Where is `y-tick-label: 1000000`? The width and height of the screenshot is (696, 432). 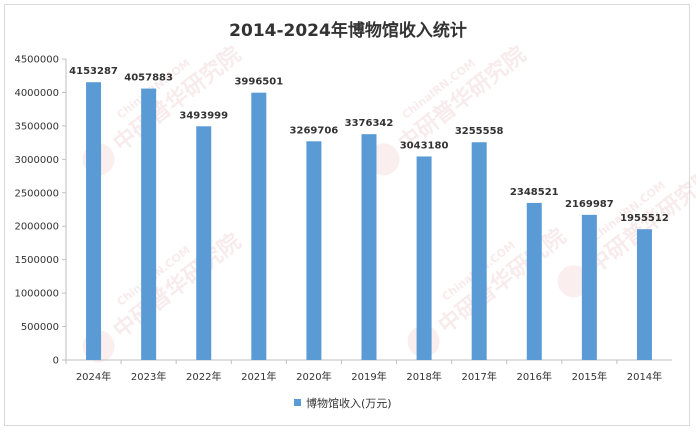 y-tick-label: 1000000 is located at coordinates (36, 294).